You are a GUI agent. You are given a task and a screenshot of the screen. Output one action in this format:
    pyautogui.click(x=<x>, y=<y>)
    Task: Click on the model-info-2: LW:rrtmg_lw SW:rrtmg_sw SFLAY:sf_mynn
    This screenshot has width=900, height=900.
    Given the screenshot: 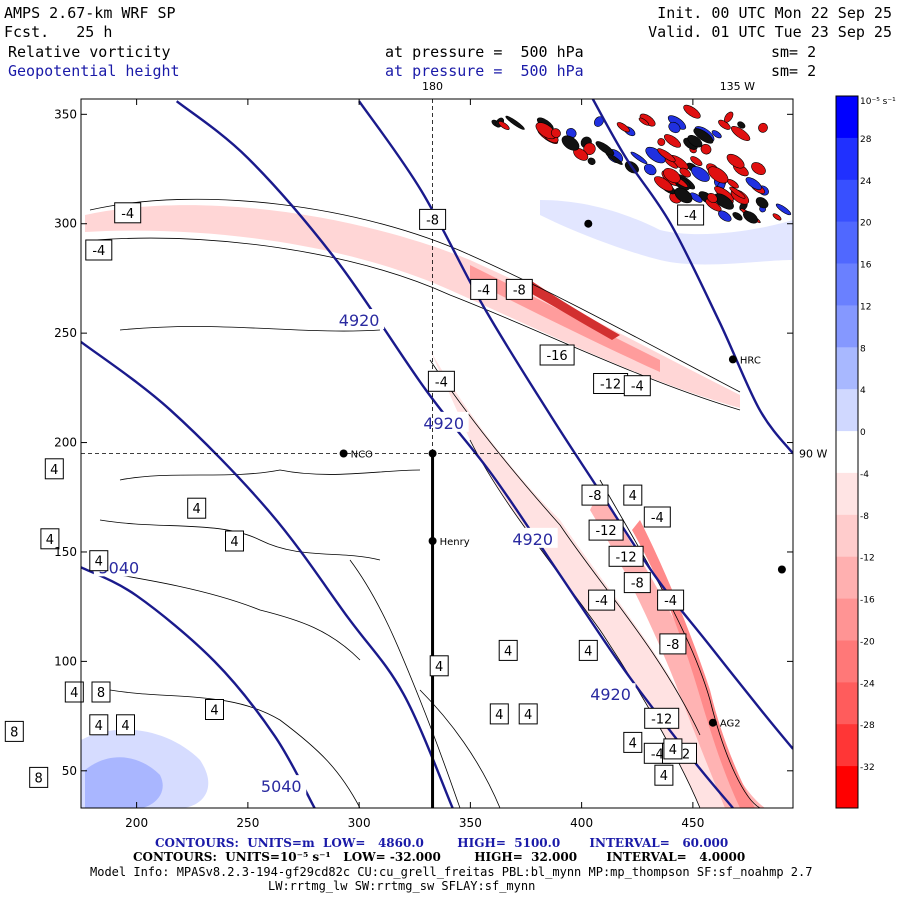 What is the action you would take?
    pyautogui.click(x=402, y=886)
    